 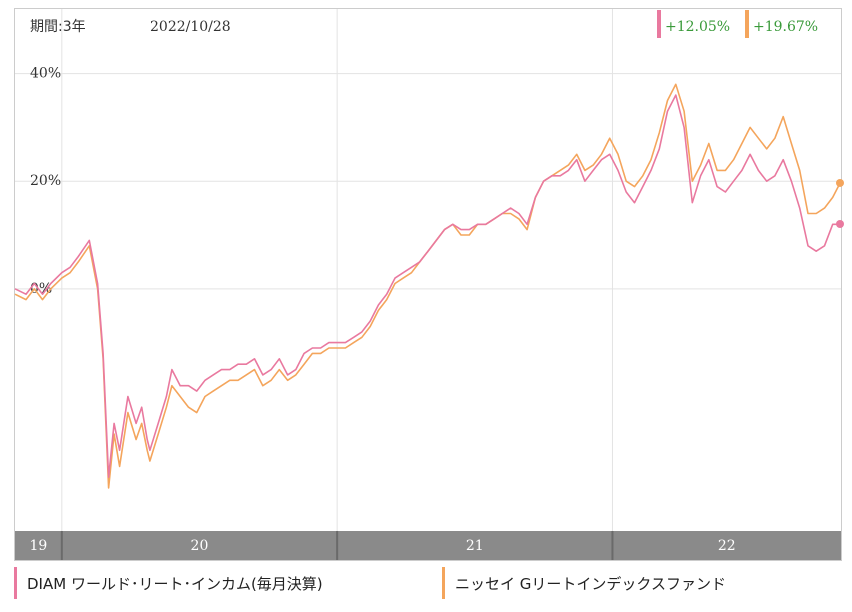 I want to click on x-axis: 19 20 21 22, so click(x=382, y=545).